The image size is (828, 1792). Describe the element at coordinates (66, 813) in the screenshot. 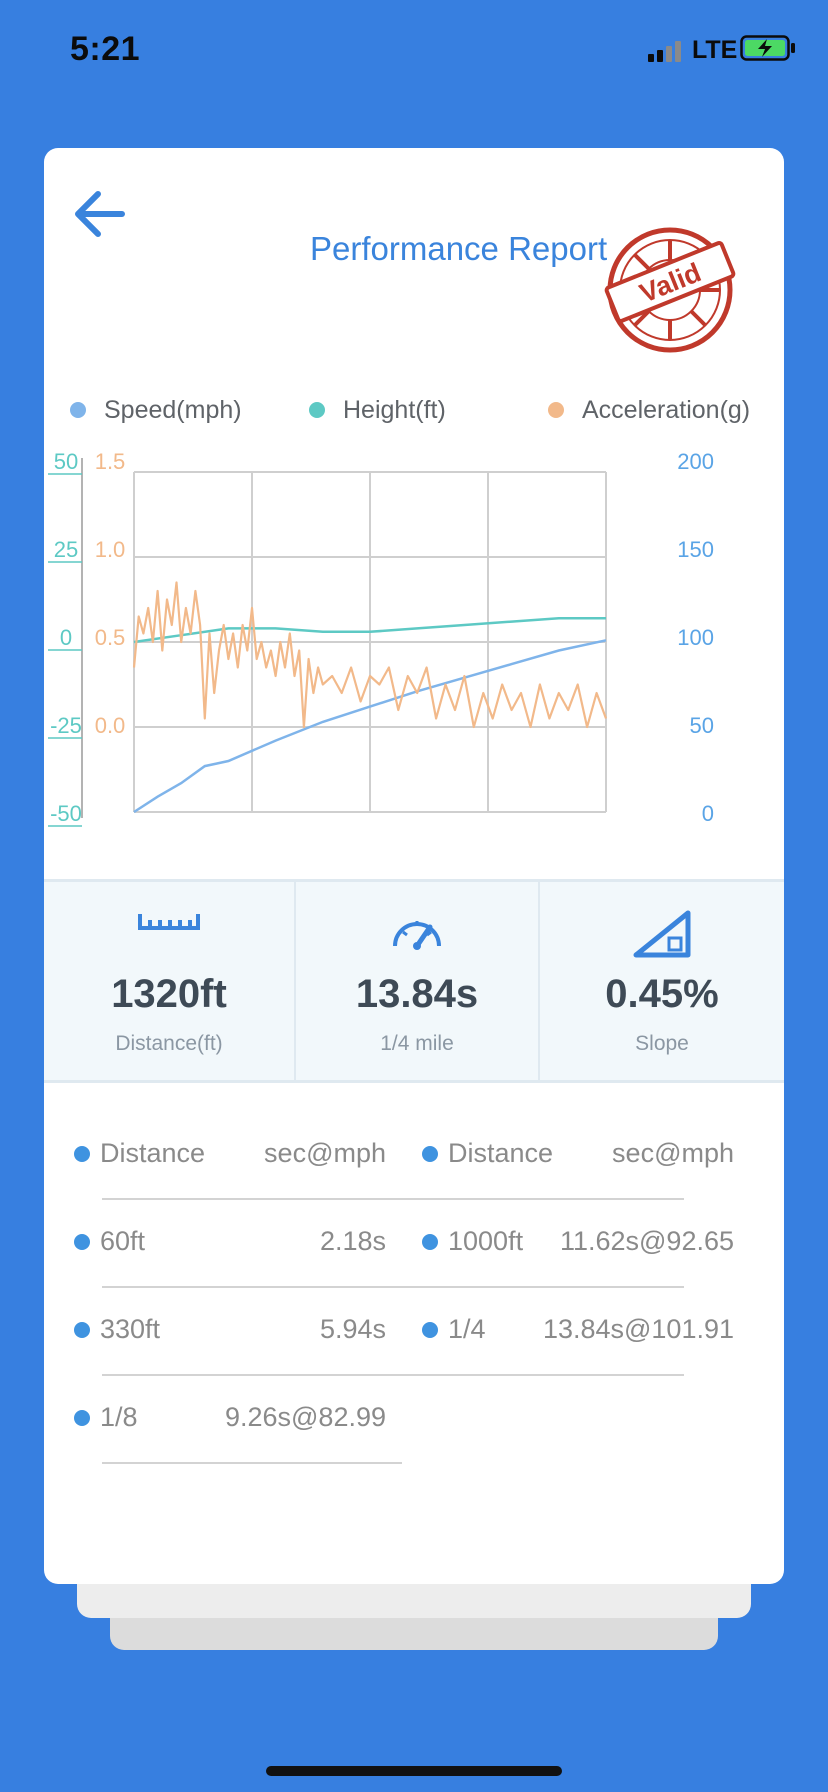

I see `height-tick-label: -50` at that location.